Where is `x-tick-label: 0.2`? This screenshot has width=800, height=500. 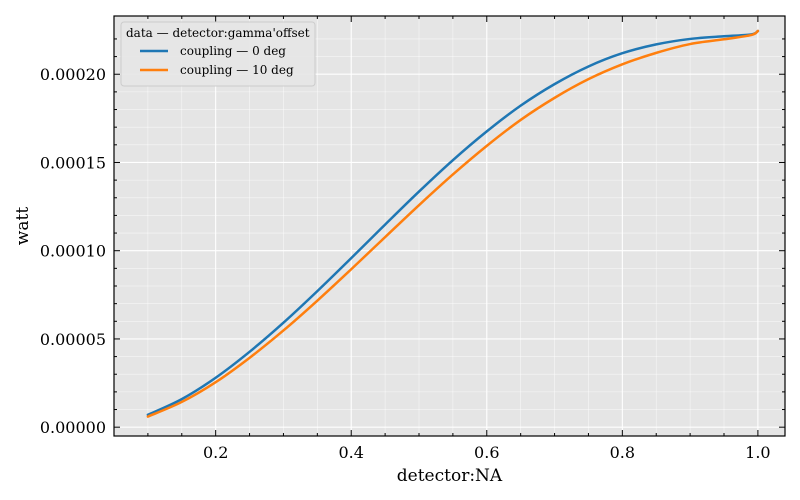
x-tick-label: 0.2 is located at coordinates (215, 452).